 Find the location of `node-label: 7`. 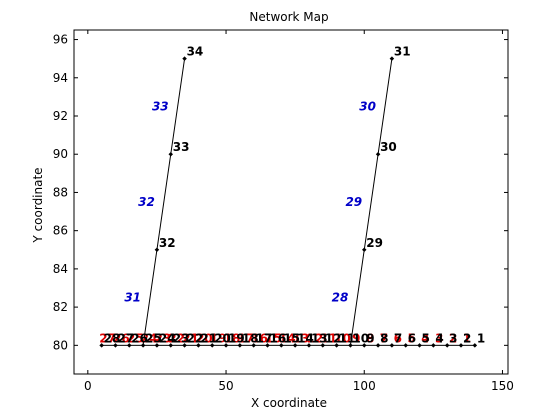

node-label: 7 is located at coordinates (398, 338).